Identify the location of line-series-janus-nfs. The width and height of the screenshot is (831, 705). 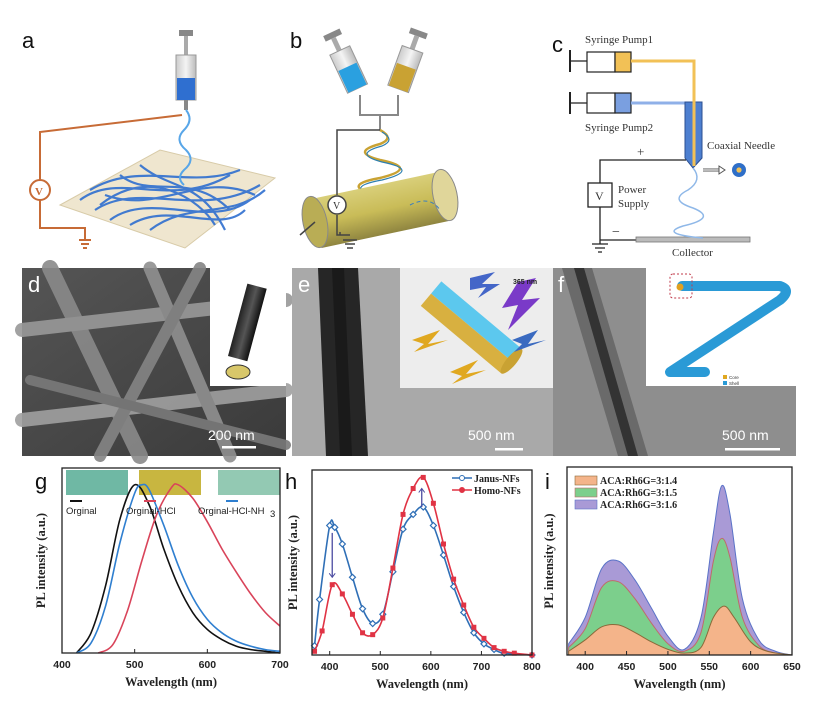
(423, 580).